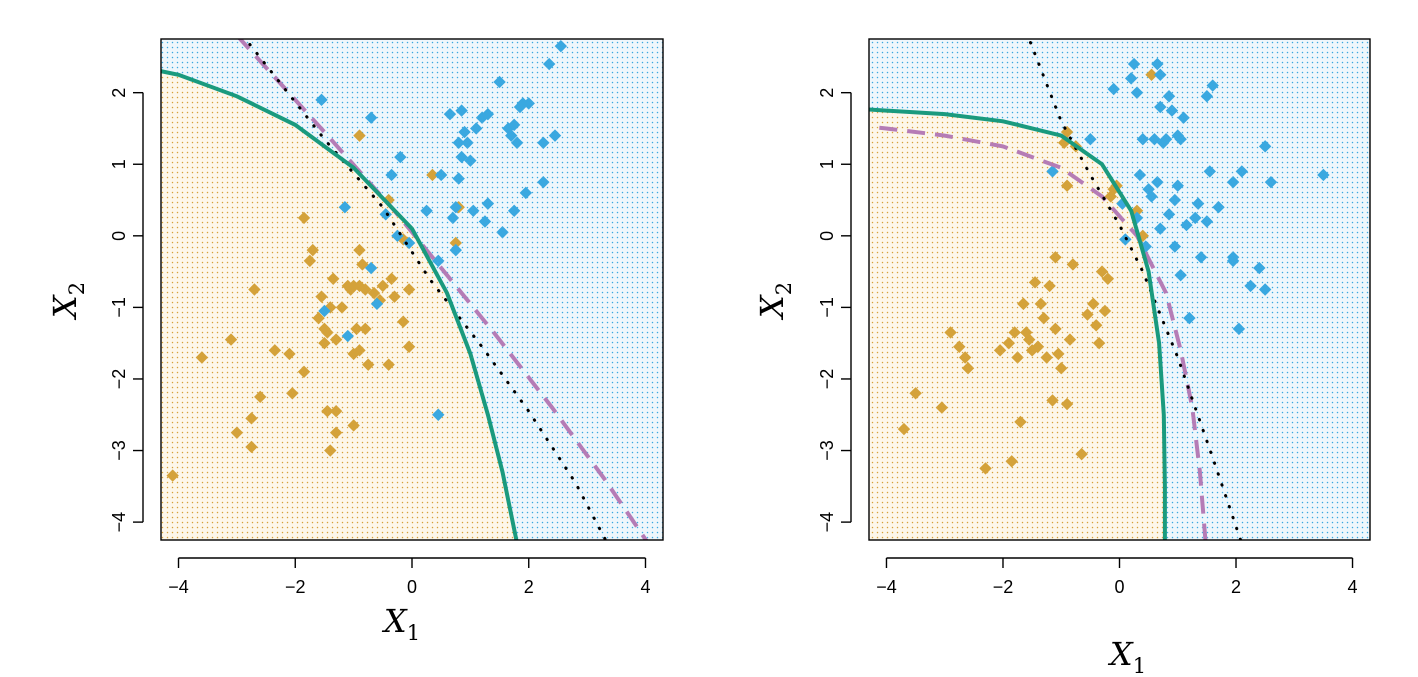 The height and width of the screenshot is (677, 1418). Describe the element at coordinates (119, 307) in the screenshot. I see `y-tick-label: −1` at that location.